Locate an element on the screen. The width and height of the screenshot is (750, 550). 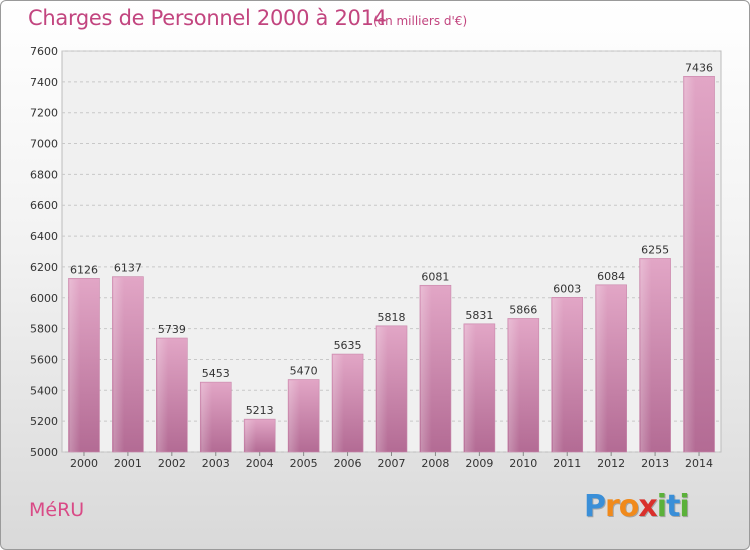
data-label: 6081 is located at coordinates (435, 276).